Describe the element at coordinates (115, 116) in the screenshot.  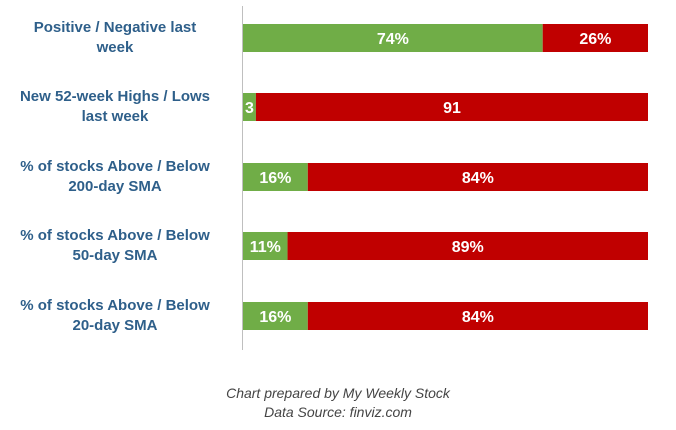
I see `category-label-line: last week` at that location.